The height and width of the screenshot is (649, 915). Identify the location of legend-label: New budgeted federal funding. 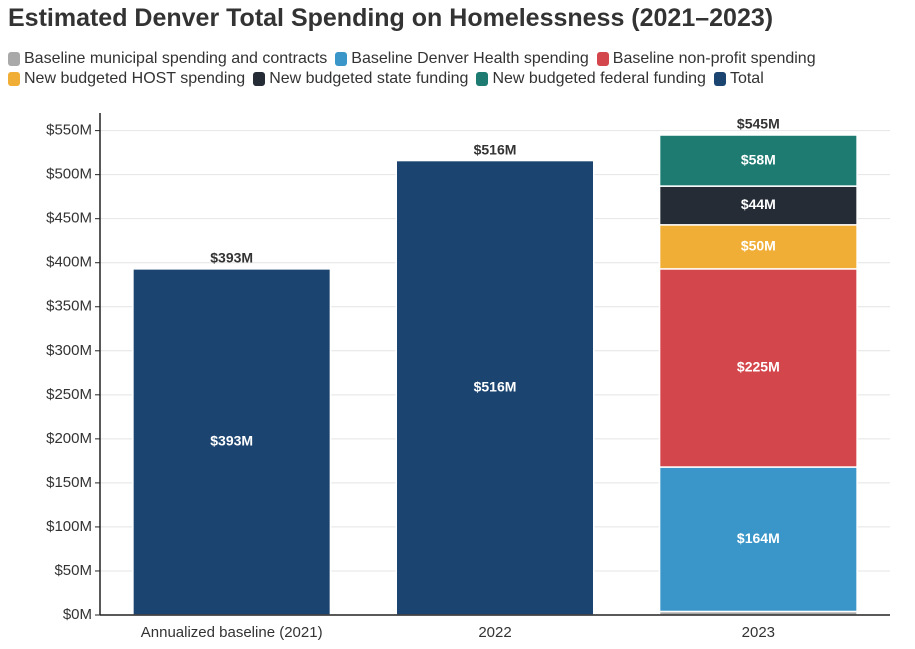
(599, 78).